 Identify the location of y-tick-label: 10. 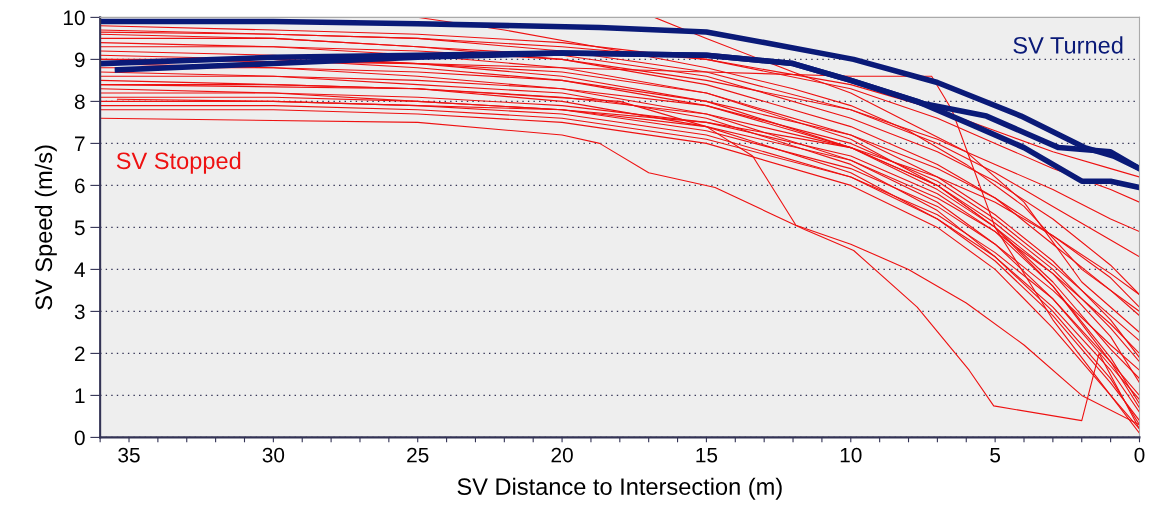
(74, 18).